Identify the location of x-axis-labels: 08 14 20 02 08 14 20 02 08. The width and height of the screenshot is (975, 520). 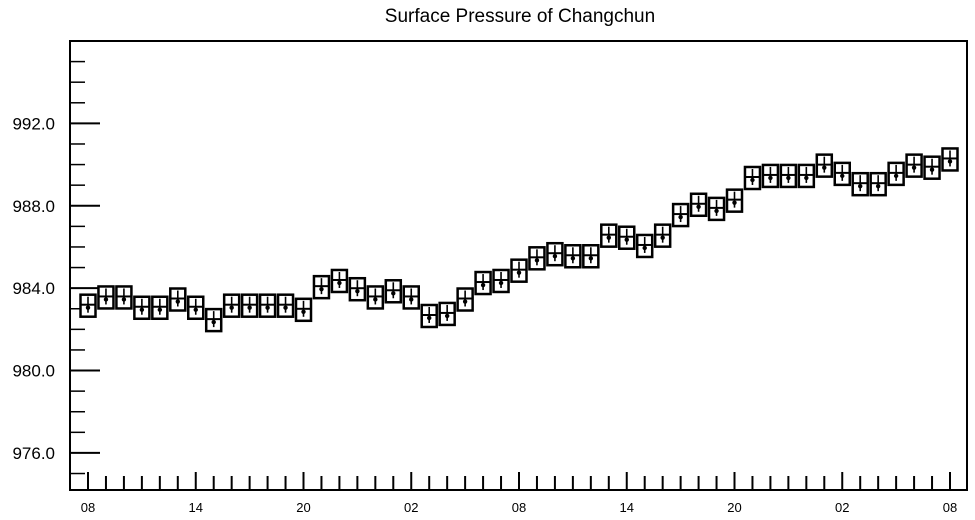
(519, 507).